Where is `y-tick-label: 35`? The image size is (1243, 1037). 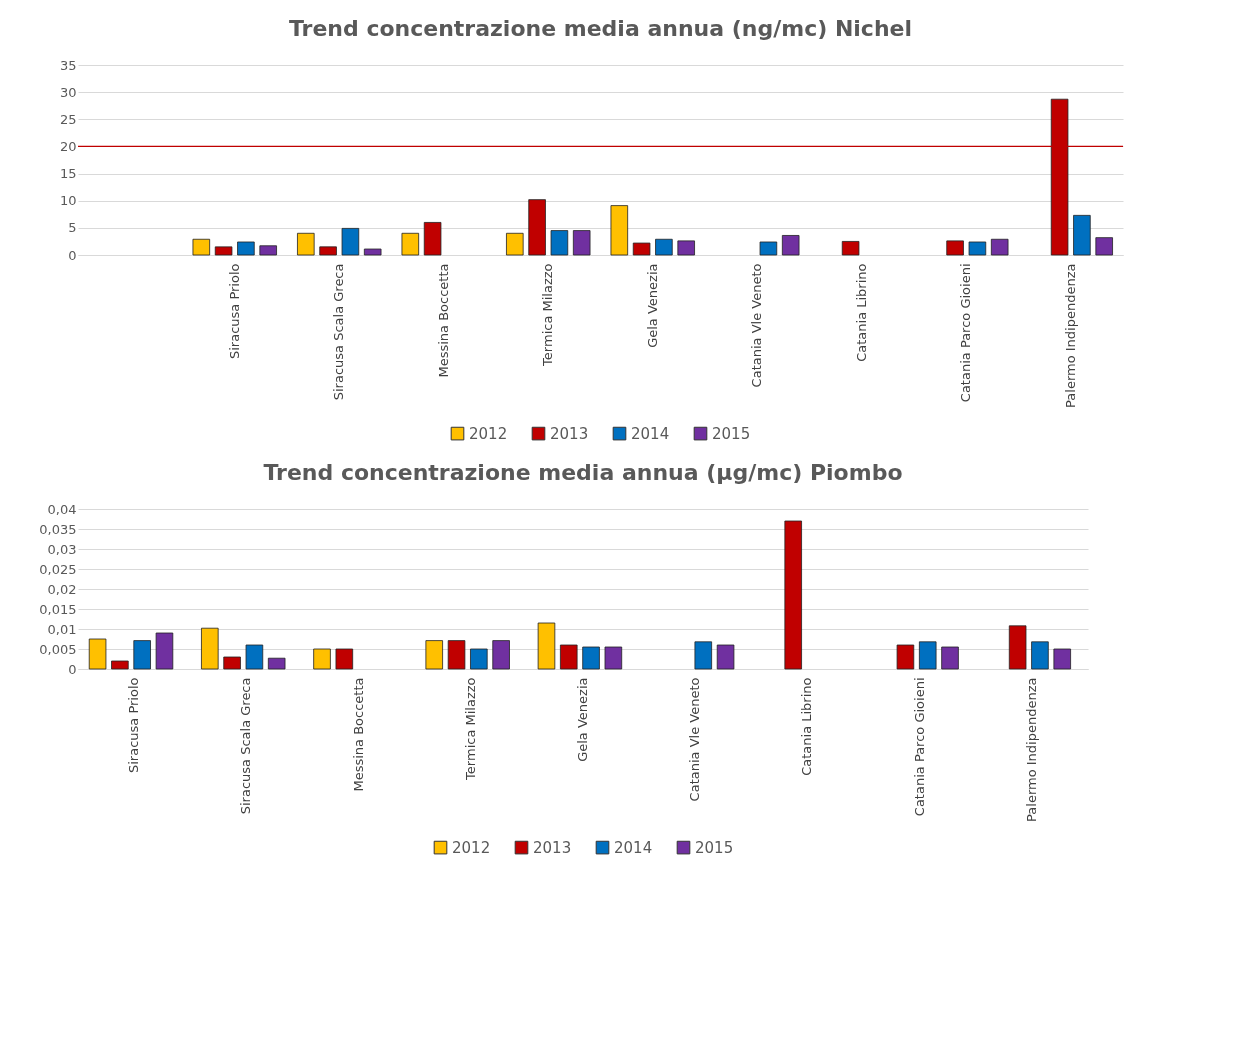 y-tick-label: 35 is located at coordinates (68, 65).